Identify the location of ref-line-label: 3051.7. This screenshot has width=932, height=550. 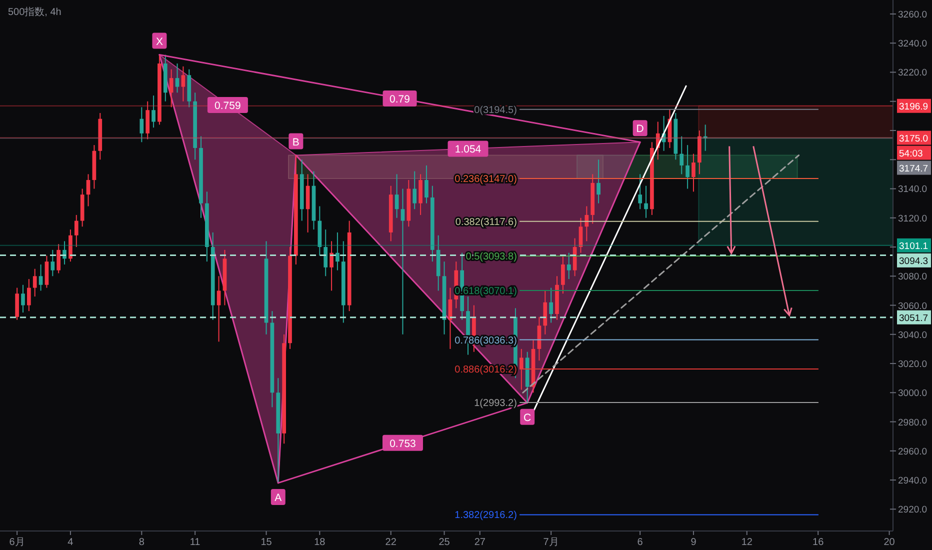
(913, 318).